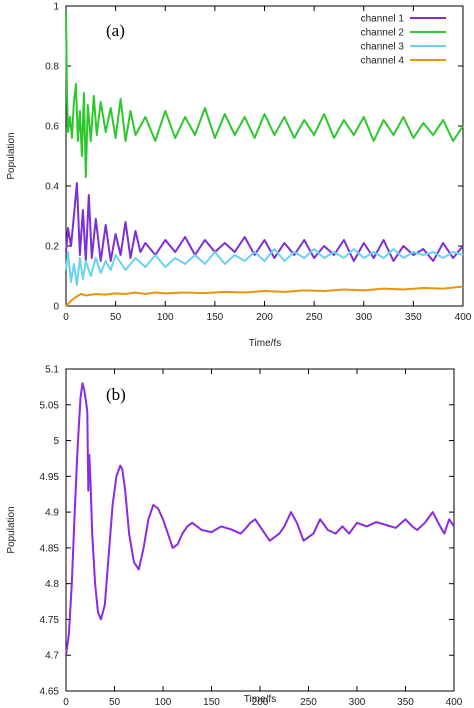 Image resolution: width=474 pixels, height=708 pixels. I want to click on legend-label: channel 3, so click(383, 47).